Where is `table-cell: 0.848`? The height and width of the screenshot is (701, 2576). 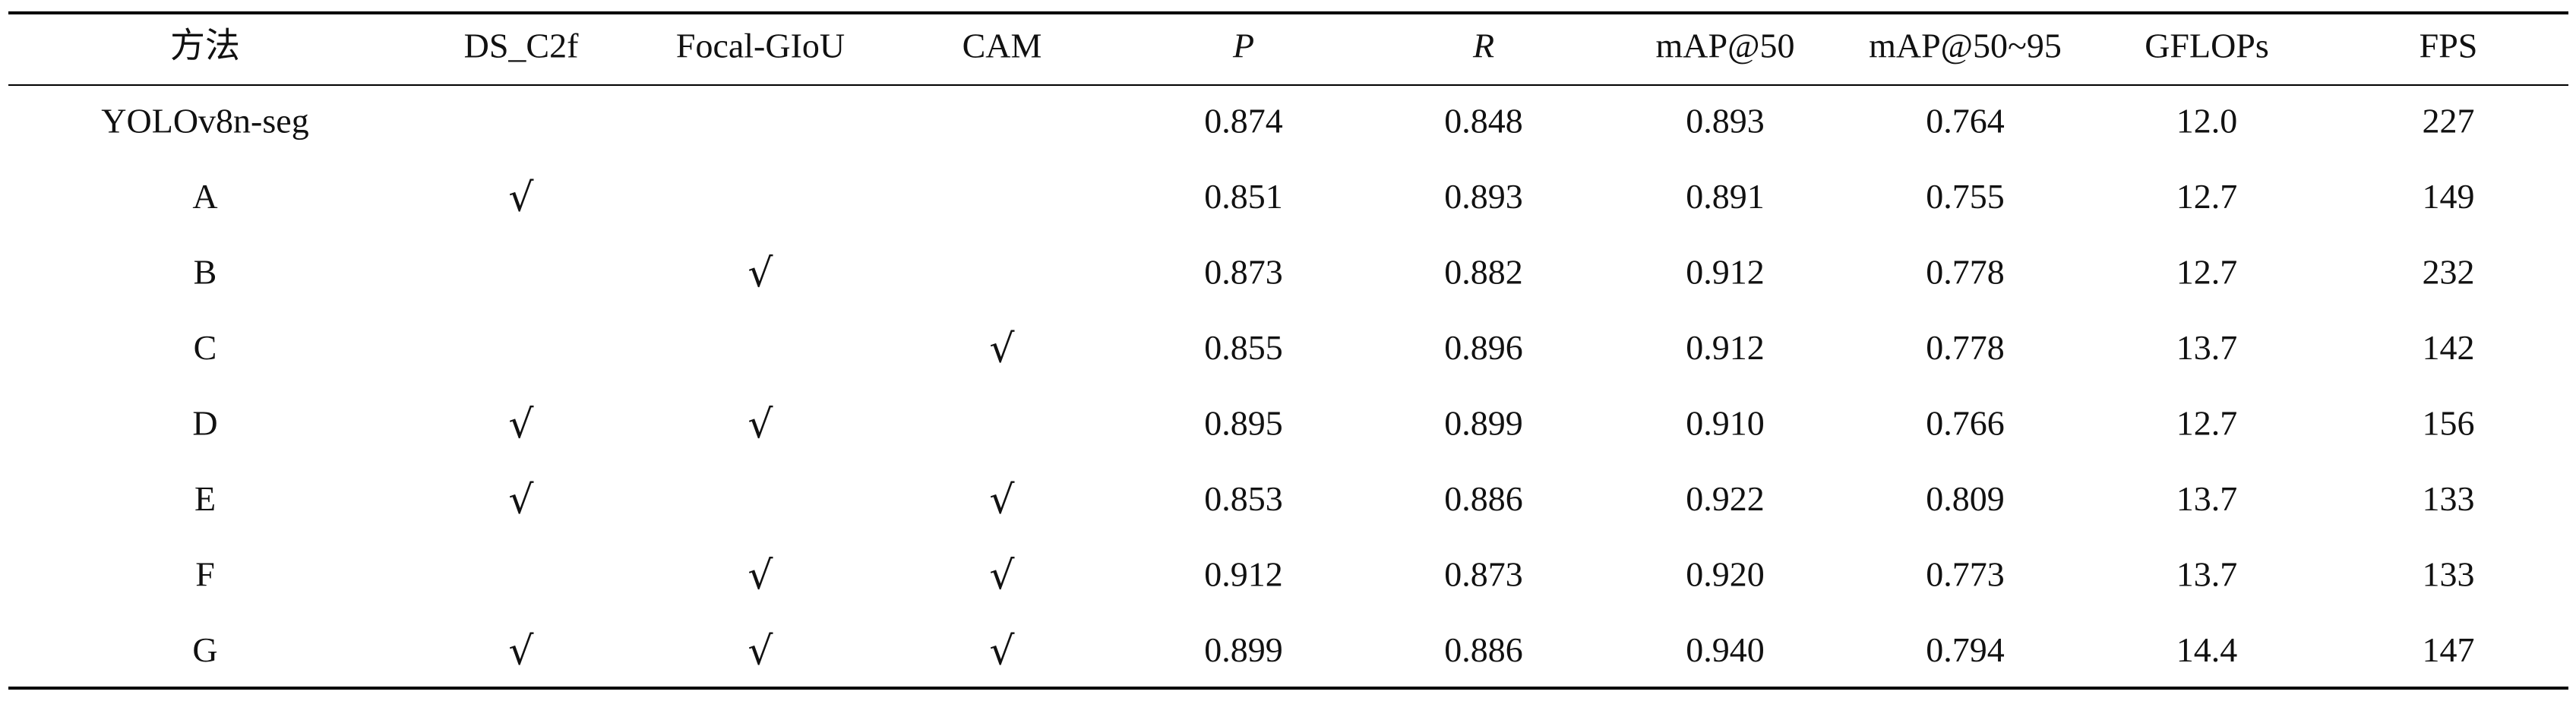 table-cell: 0.848 is located at coordinates (1483, 121).